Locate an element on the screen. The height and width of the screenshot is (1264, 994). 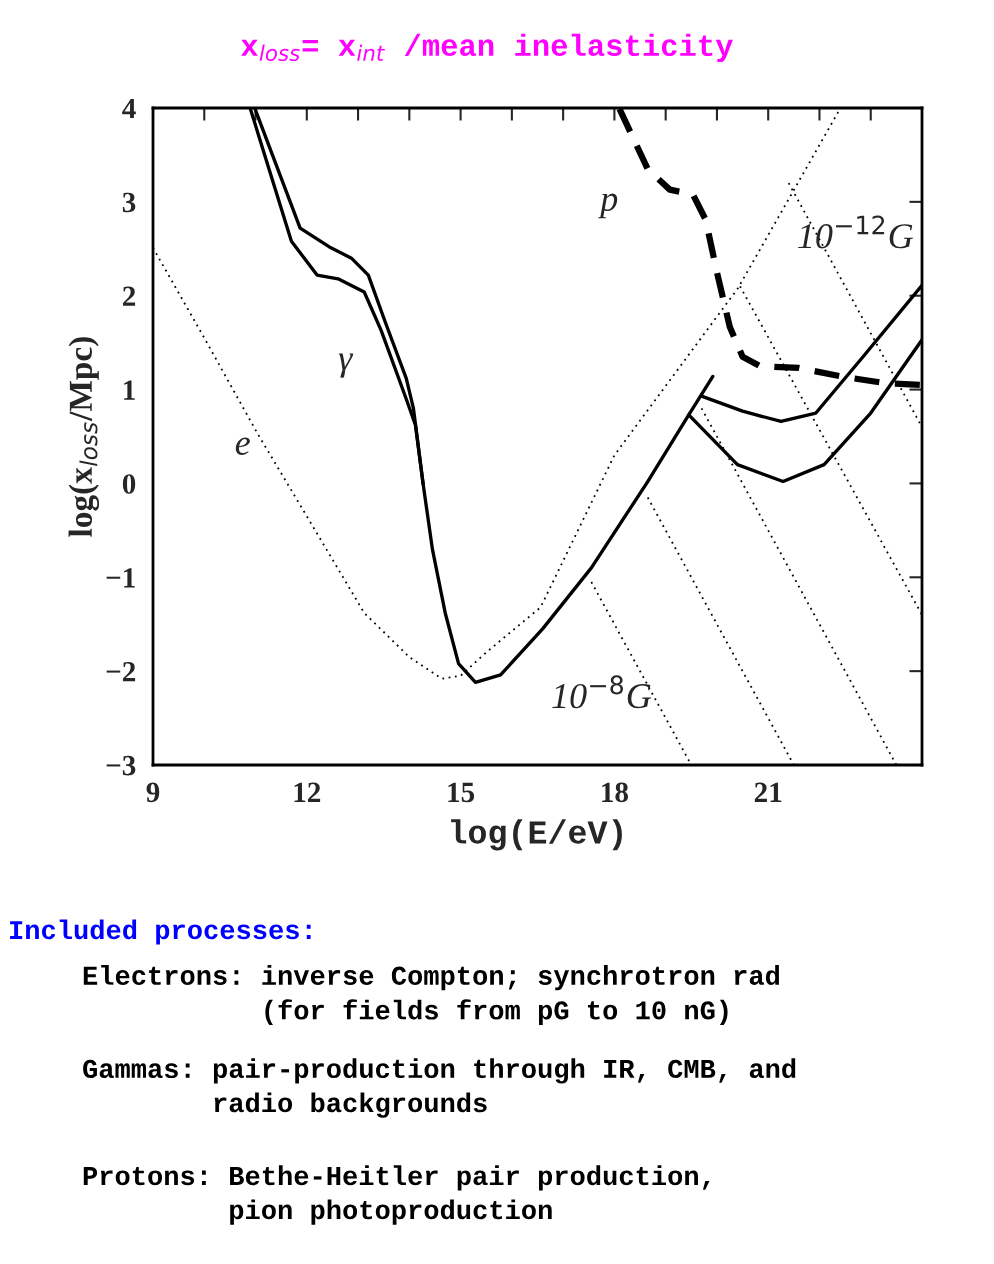
text: Electrons: inverse Compton; synchrotron rad (for fields from pG to 10 nG) is located at coordinates (431, 995).